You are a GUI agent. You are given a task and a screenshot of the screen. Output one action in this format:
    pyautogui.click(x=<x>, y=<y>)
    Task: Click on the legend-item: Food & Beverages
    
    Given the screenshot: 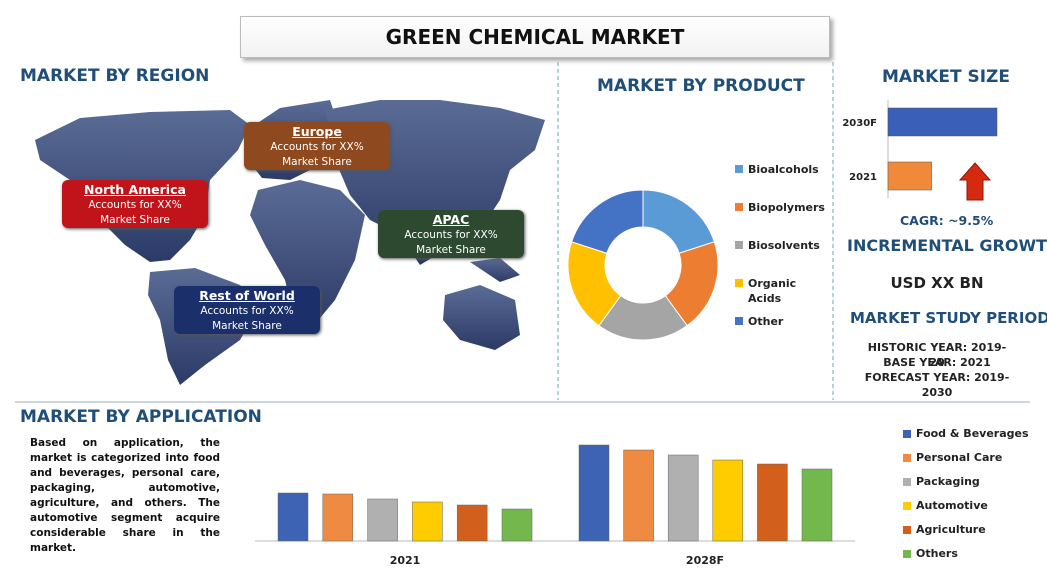 What is the action you would take?
    pyautogui.click(x=966, y=433)
    